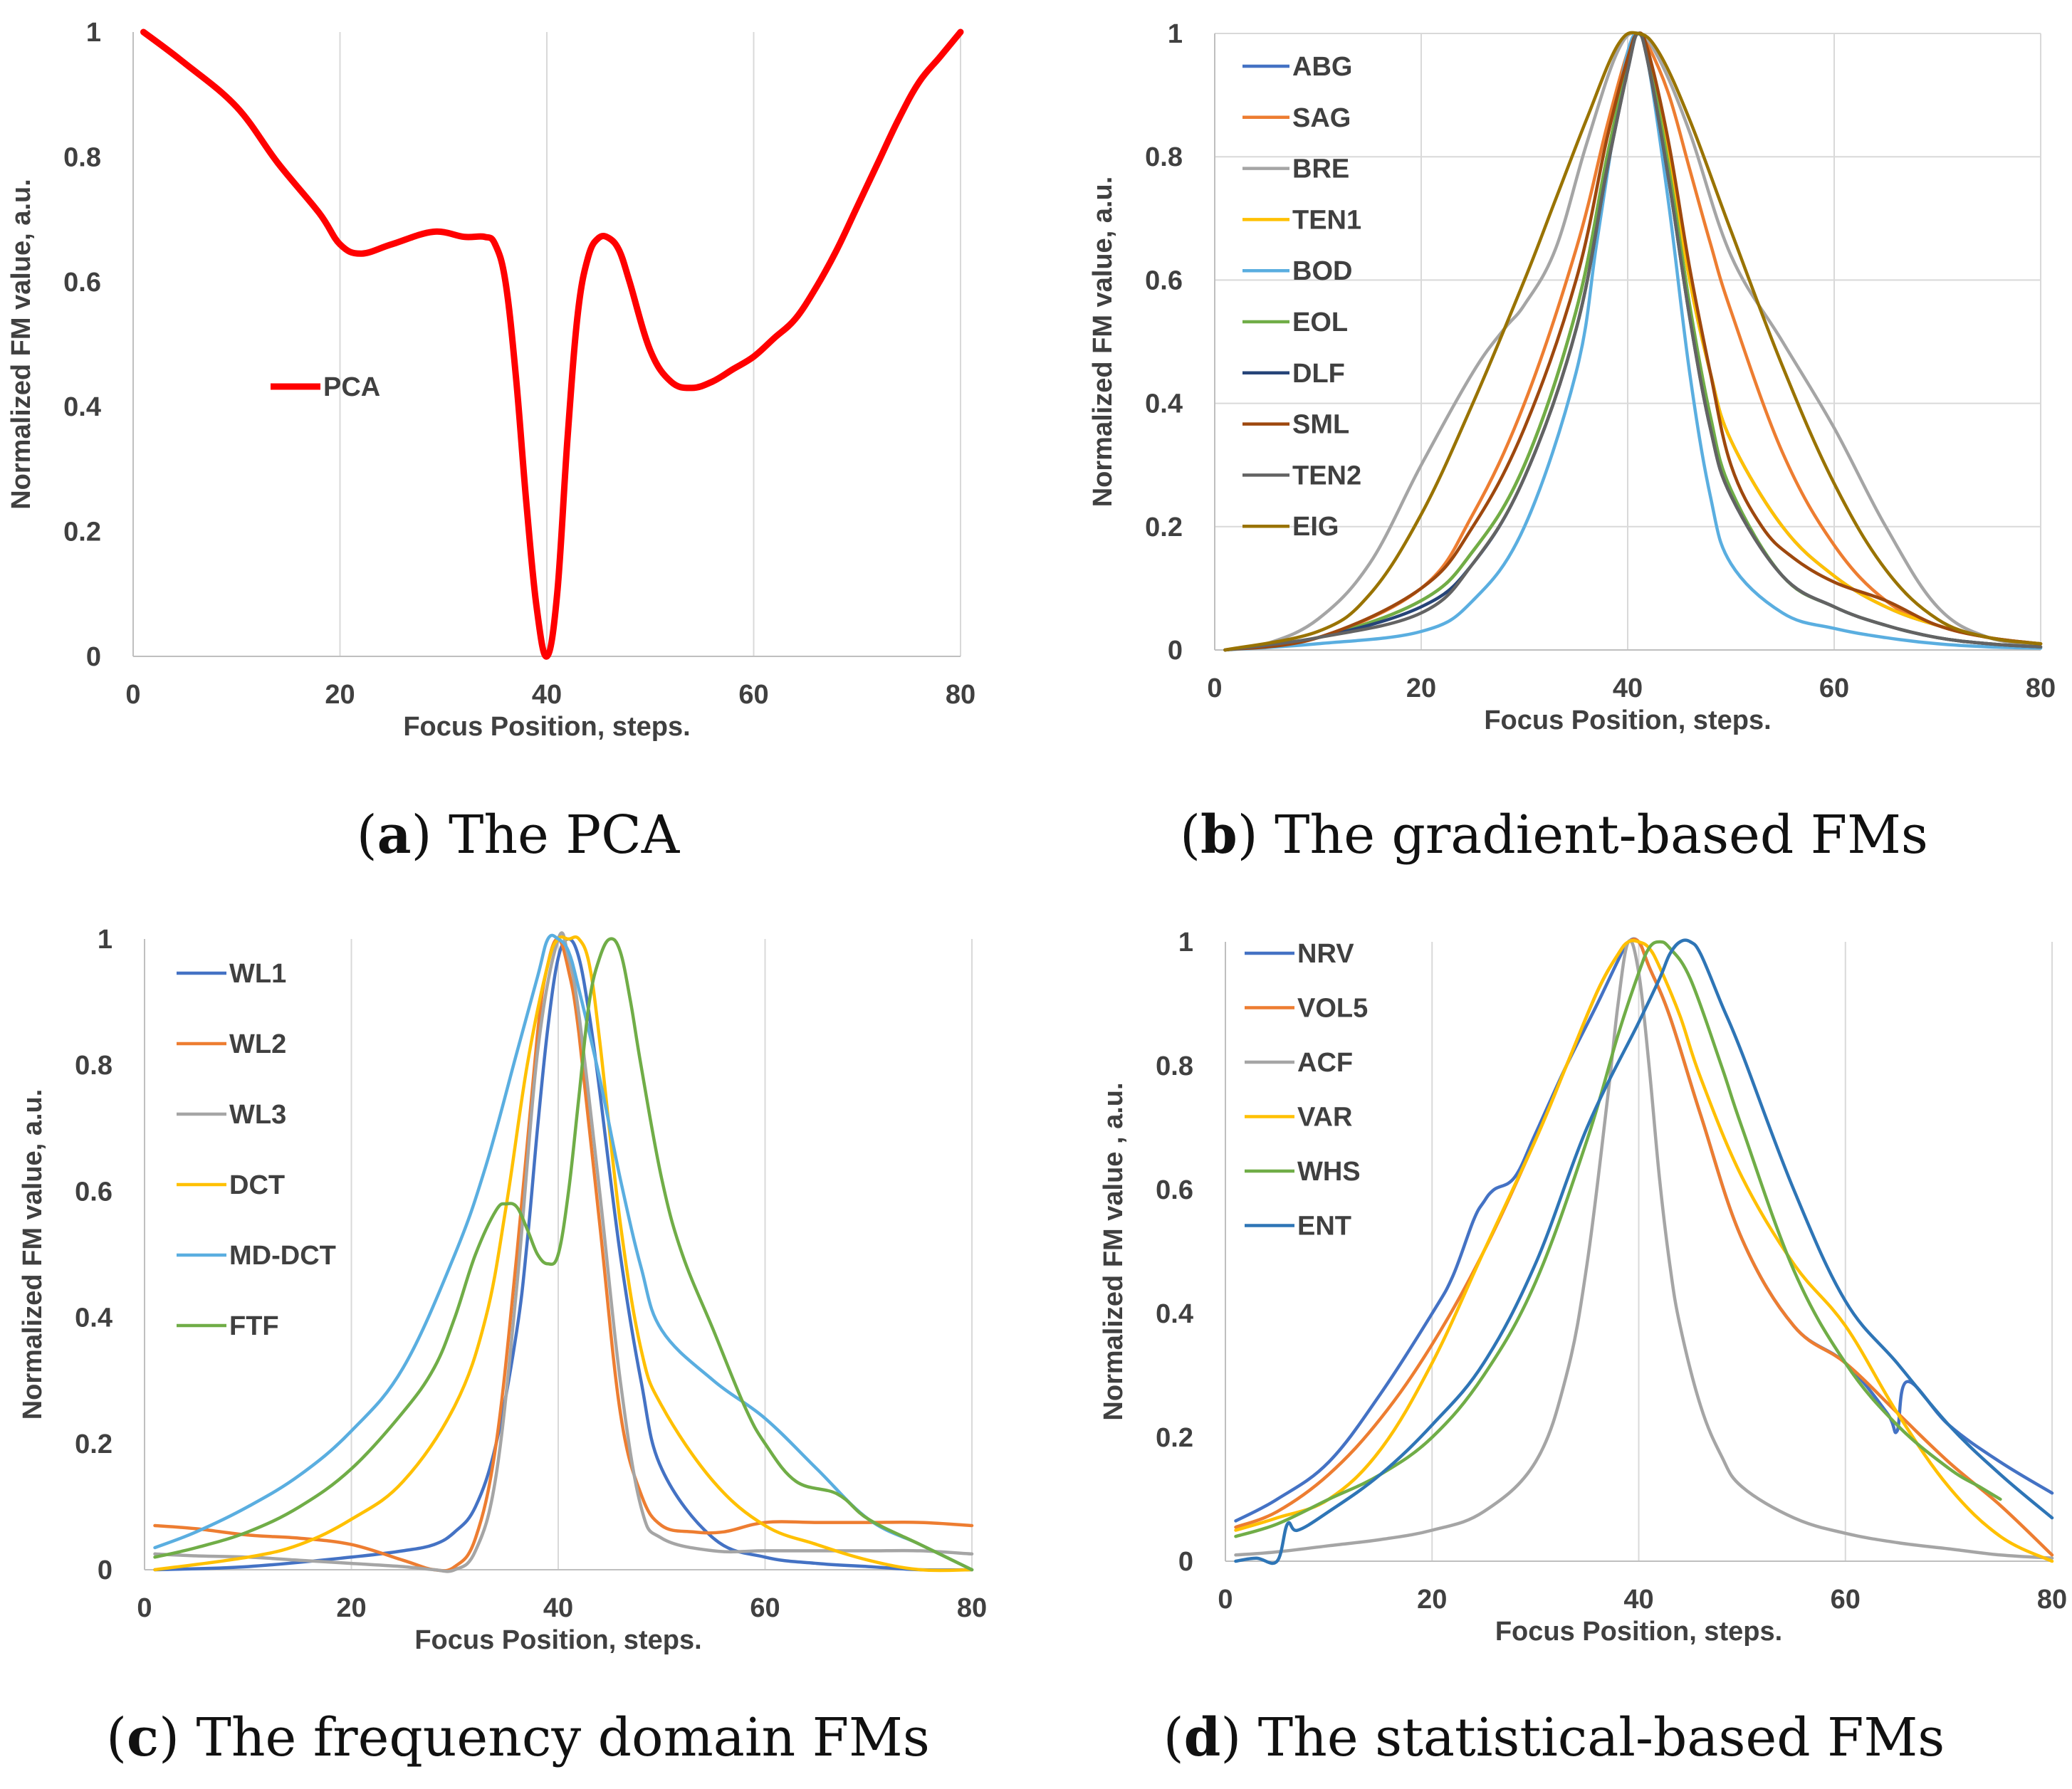  I want to click on legend-label: VAR, so click(1324, 1118).